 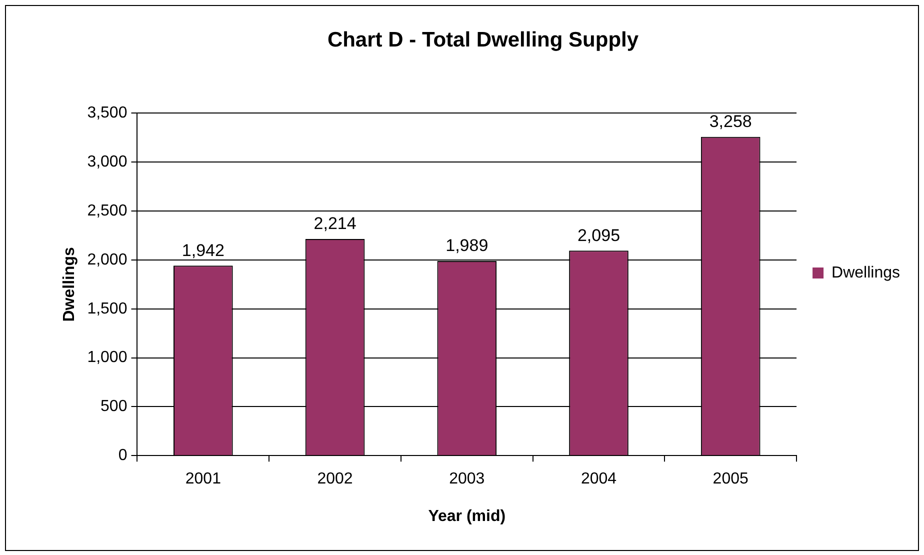 I want to click on legend-label: Dwellings, so click(x=866, y=273).